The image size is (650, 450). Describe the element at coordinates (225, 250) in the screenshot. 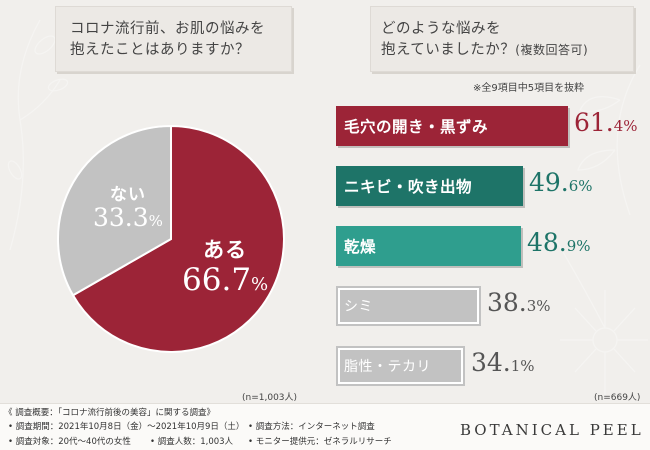

I see `pie-label-aru-name: ある` at that location.